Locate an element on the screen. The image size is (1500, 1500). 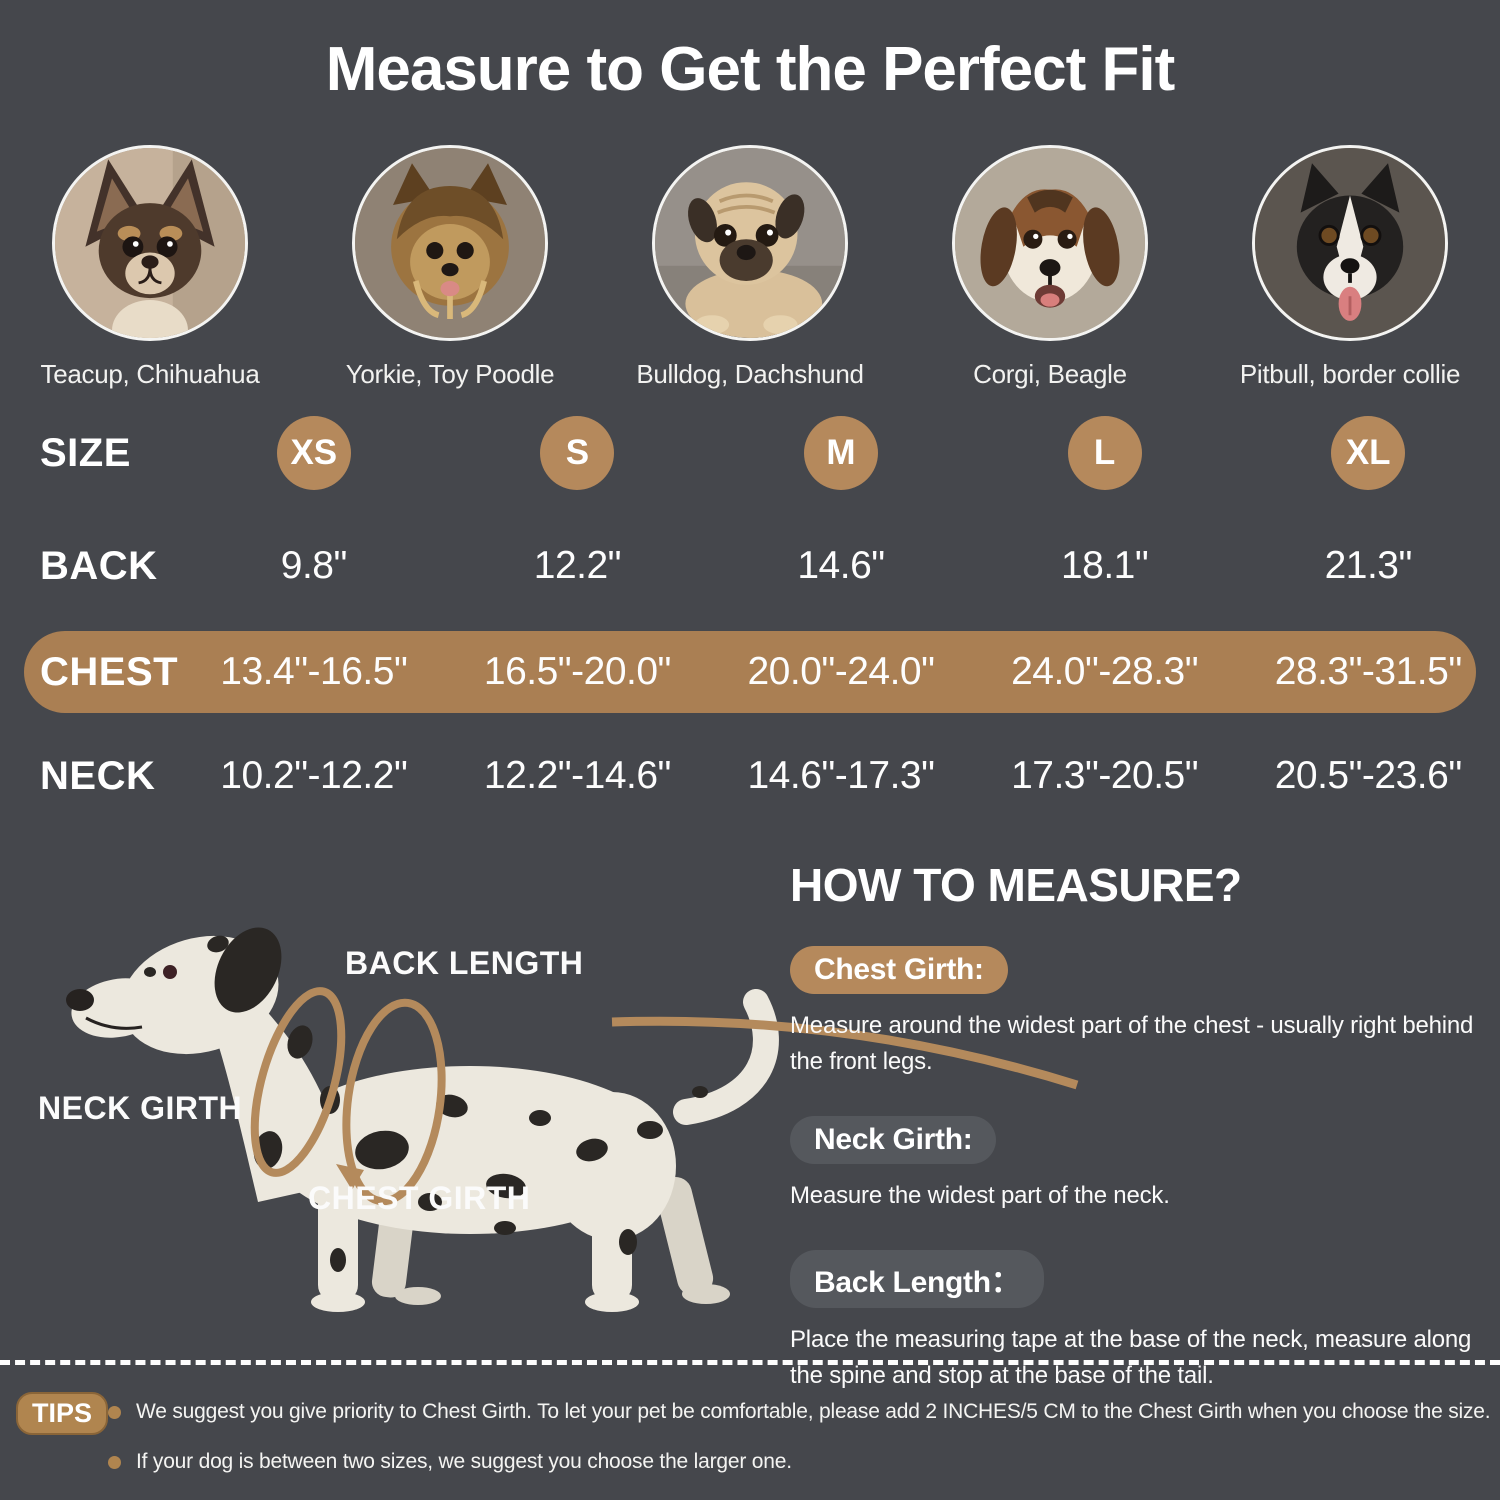
back-length-term-pill: Back Length： is located at coordinates (917, 1279).